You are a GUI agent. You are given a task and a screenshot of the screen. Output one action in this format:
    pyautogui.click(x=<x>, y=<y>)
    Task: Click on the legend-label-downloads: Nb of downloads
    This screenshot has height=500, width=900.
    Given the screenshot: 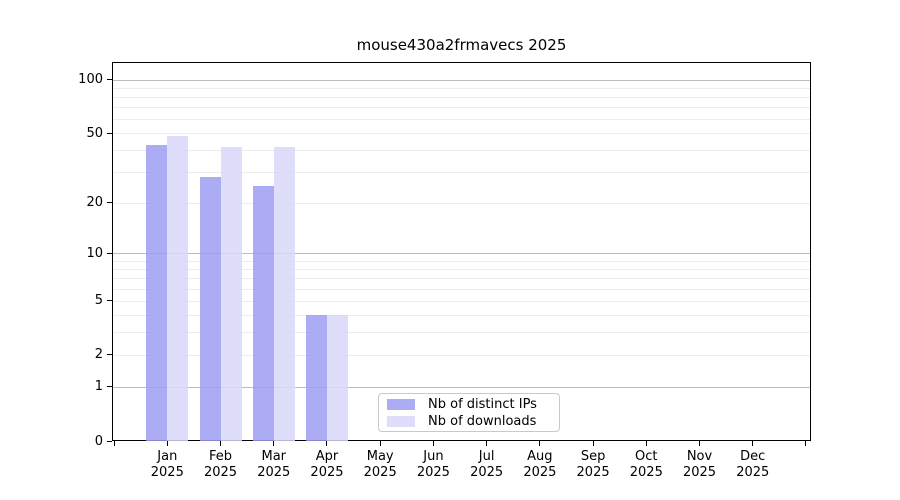 What is the action you would take?
    pyautogui.click(x=482, y=421)
    